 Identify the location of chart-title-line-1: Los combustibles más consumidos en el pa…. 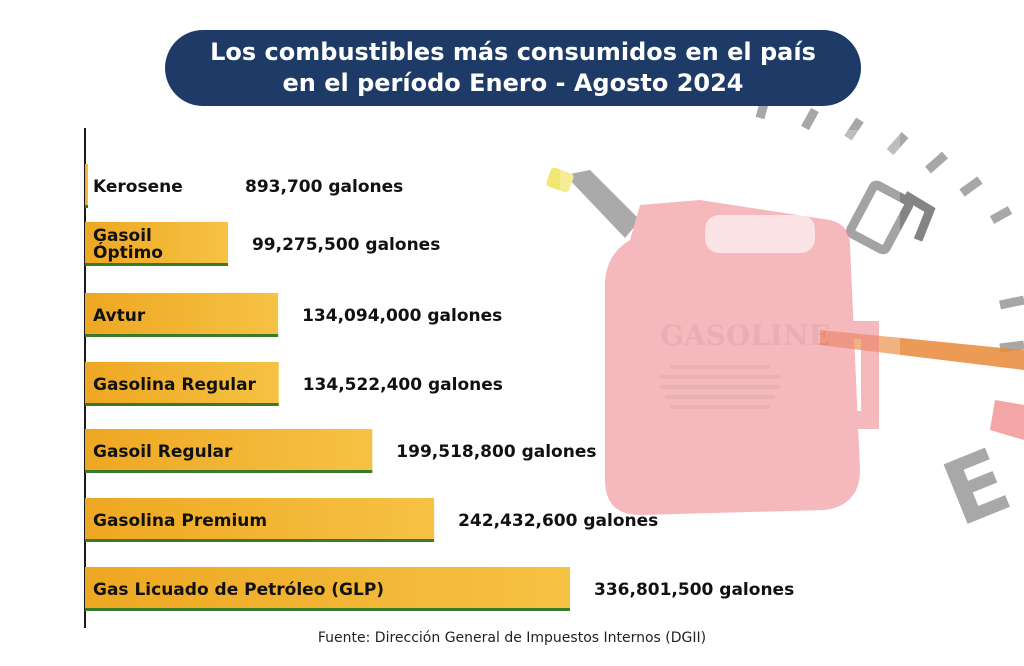
(513, 52).